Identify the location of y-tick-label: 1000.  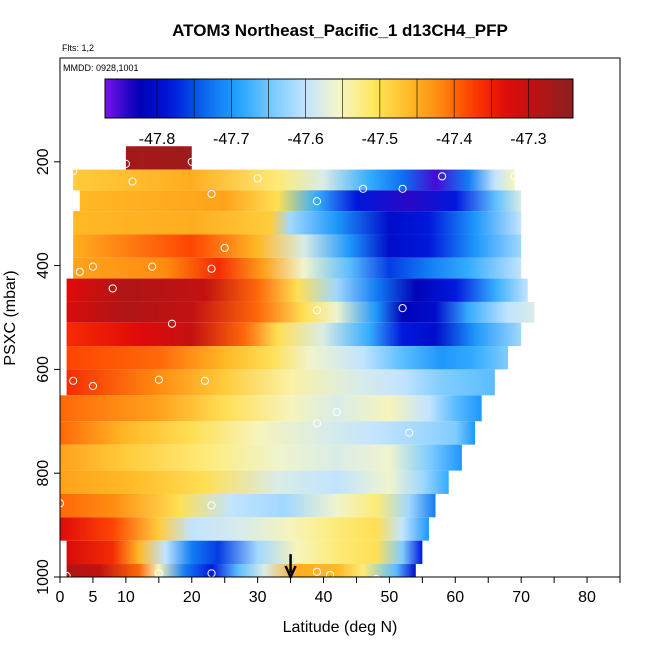
(43, 577).